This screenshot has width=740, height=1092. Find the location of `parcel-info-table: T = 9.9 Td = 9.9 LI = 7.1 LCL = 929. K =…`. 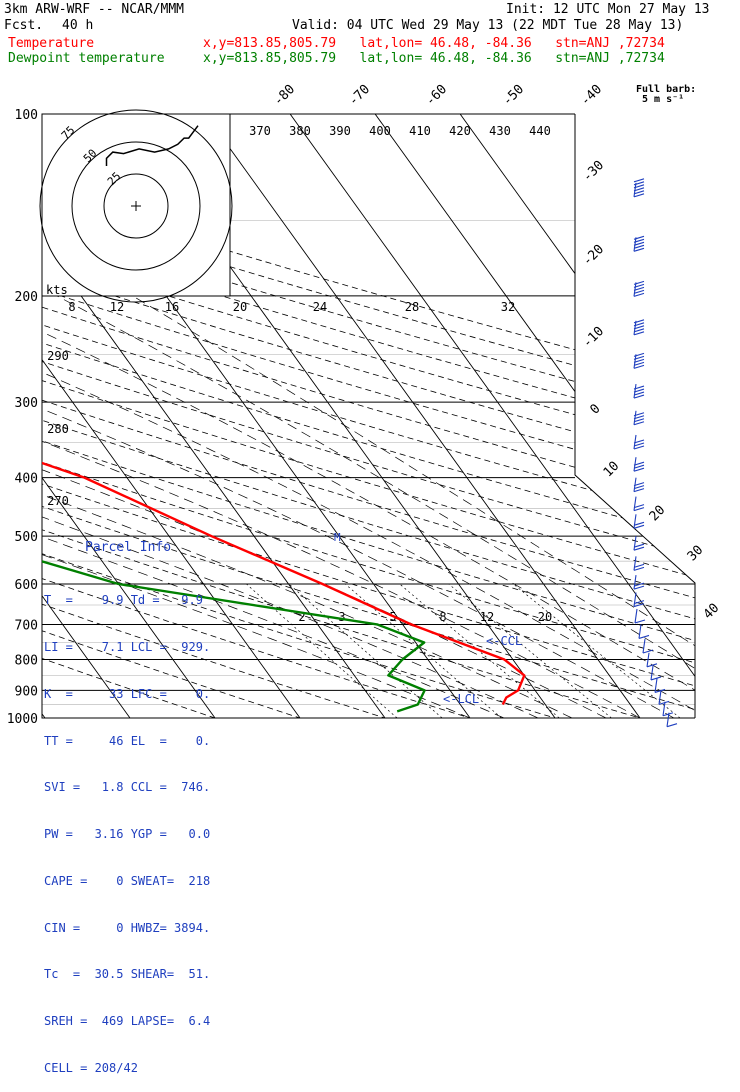

parcel-info-table: T = 9.9 Td = 9.9 LI = 7.1 LCL = 929. K =… is located at coordinates (137, 658).